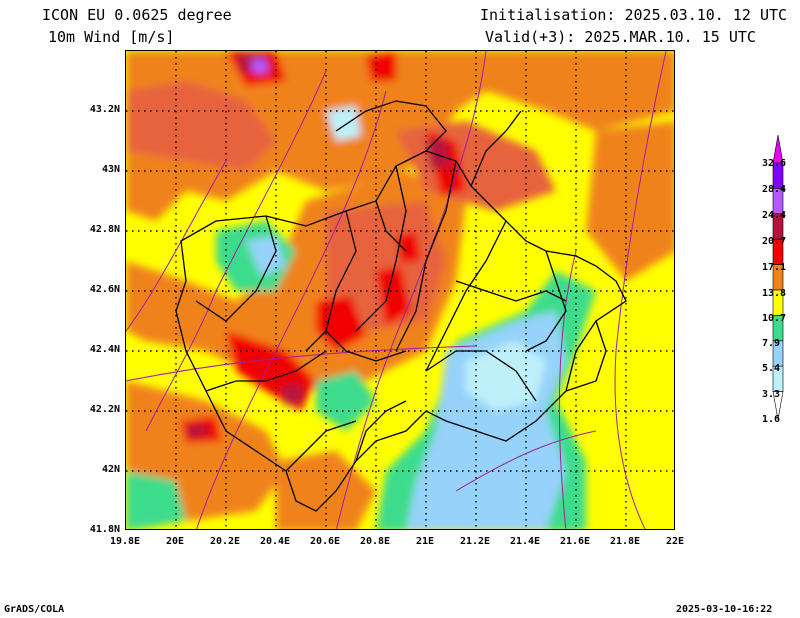 This screenshot has width=800, height=618. Describe the element at coordinates (104, 529) in the screenshot. I see `lat-label: 41.8N` at that location.